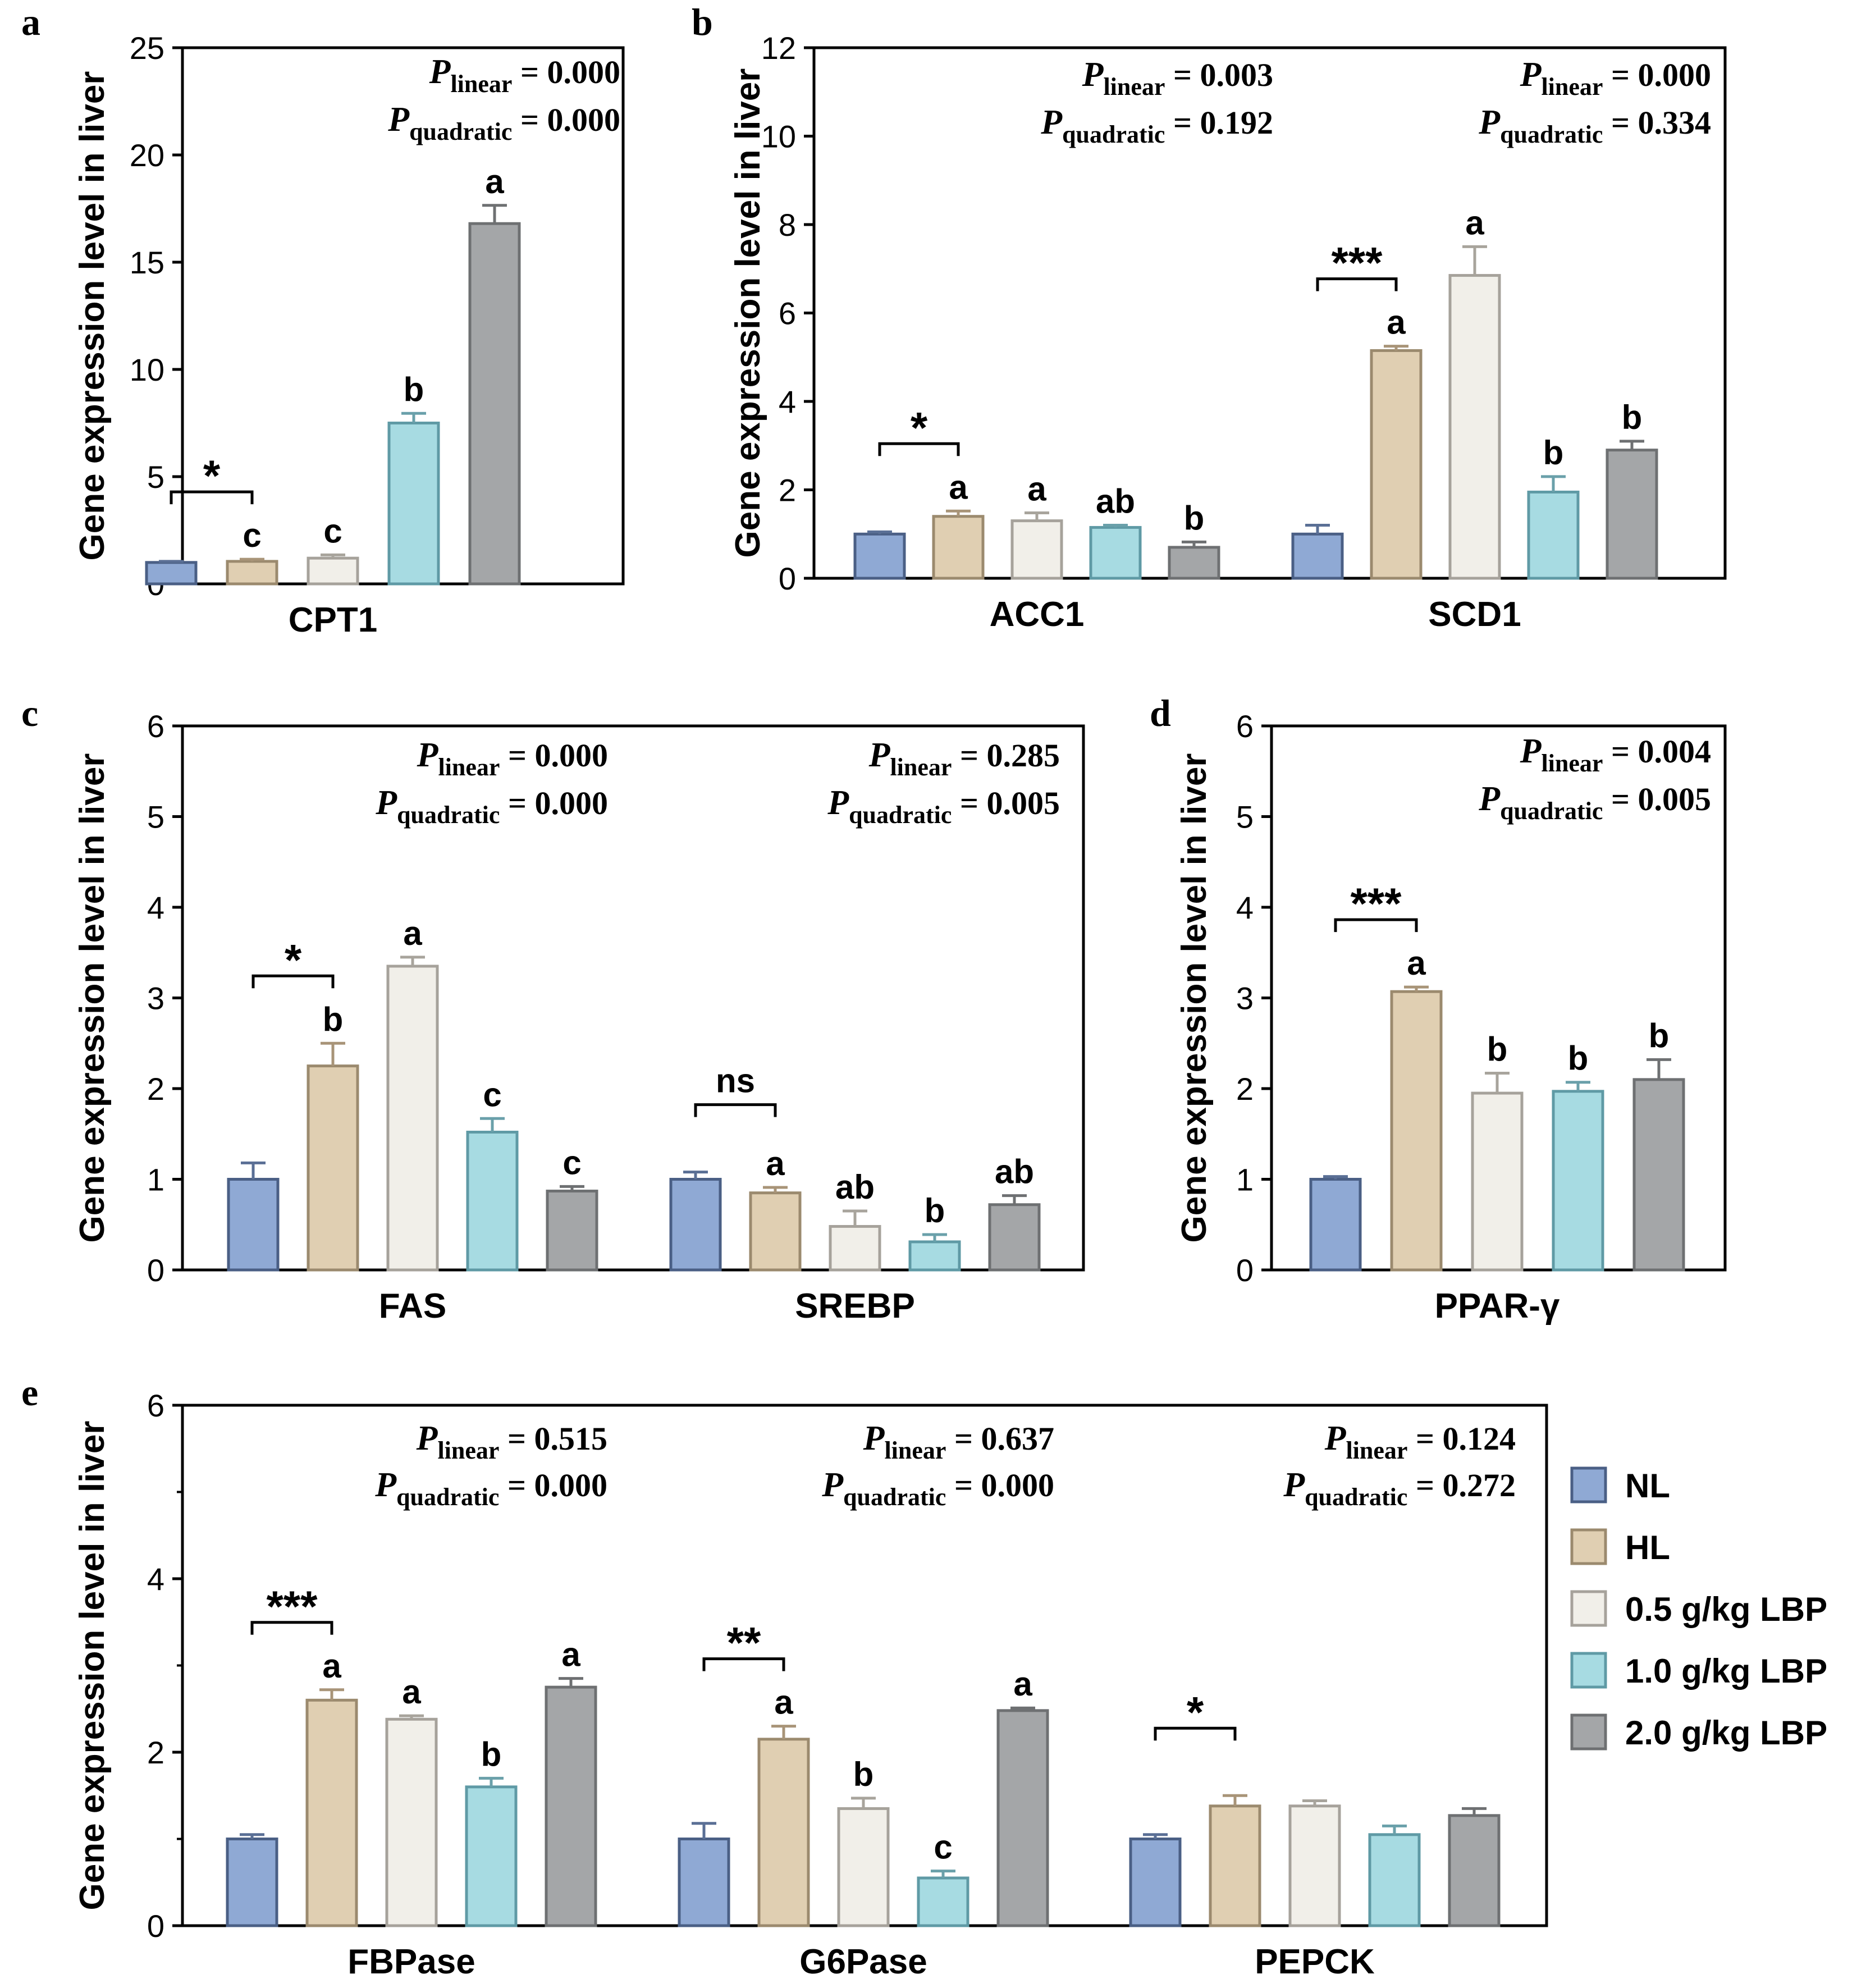  What do you see at coordinates (1155, 1882) in the screenshot?
I see `bar-pepck-nl` at bounding box center [1155, 1882].